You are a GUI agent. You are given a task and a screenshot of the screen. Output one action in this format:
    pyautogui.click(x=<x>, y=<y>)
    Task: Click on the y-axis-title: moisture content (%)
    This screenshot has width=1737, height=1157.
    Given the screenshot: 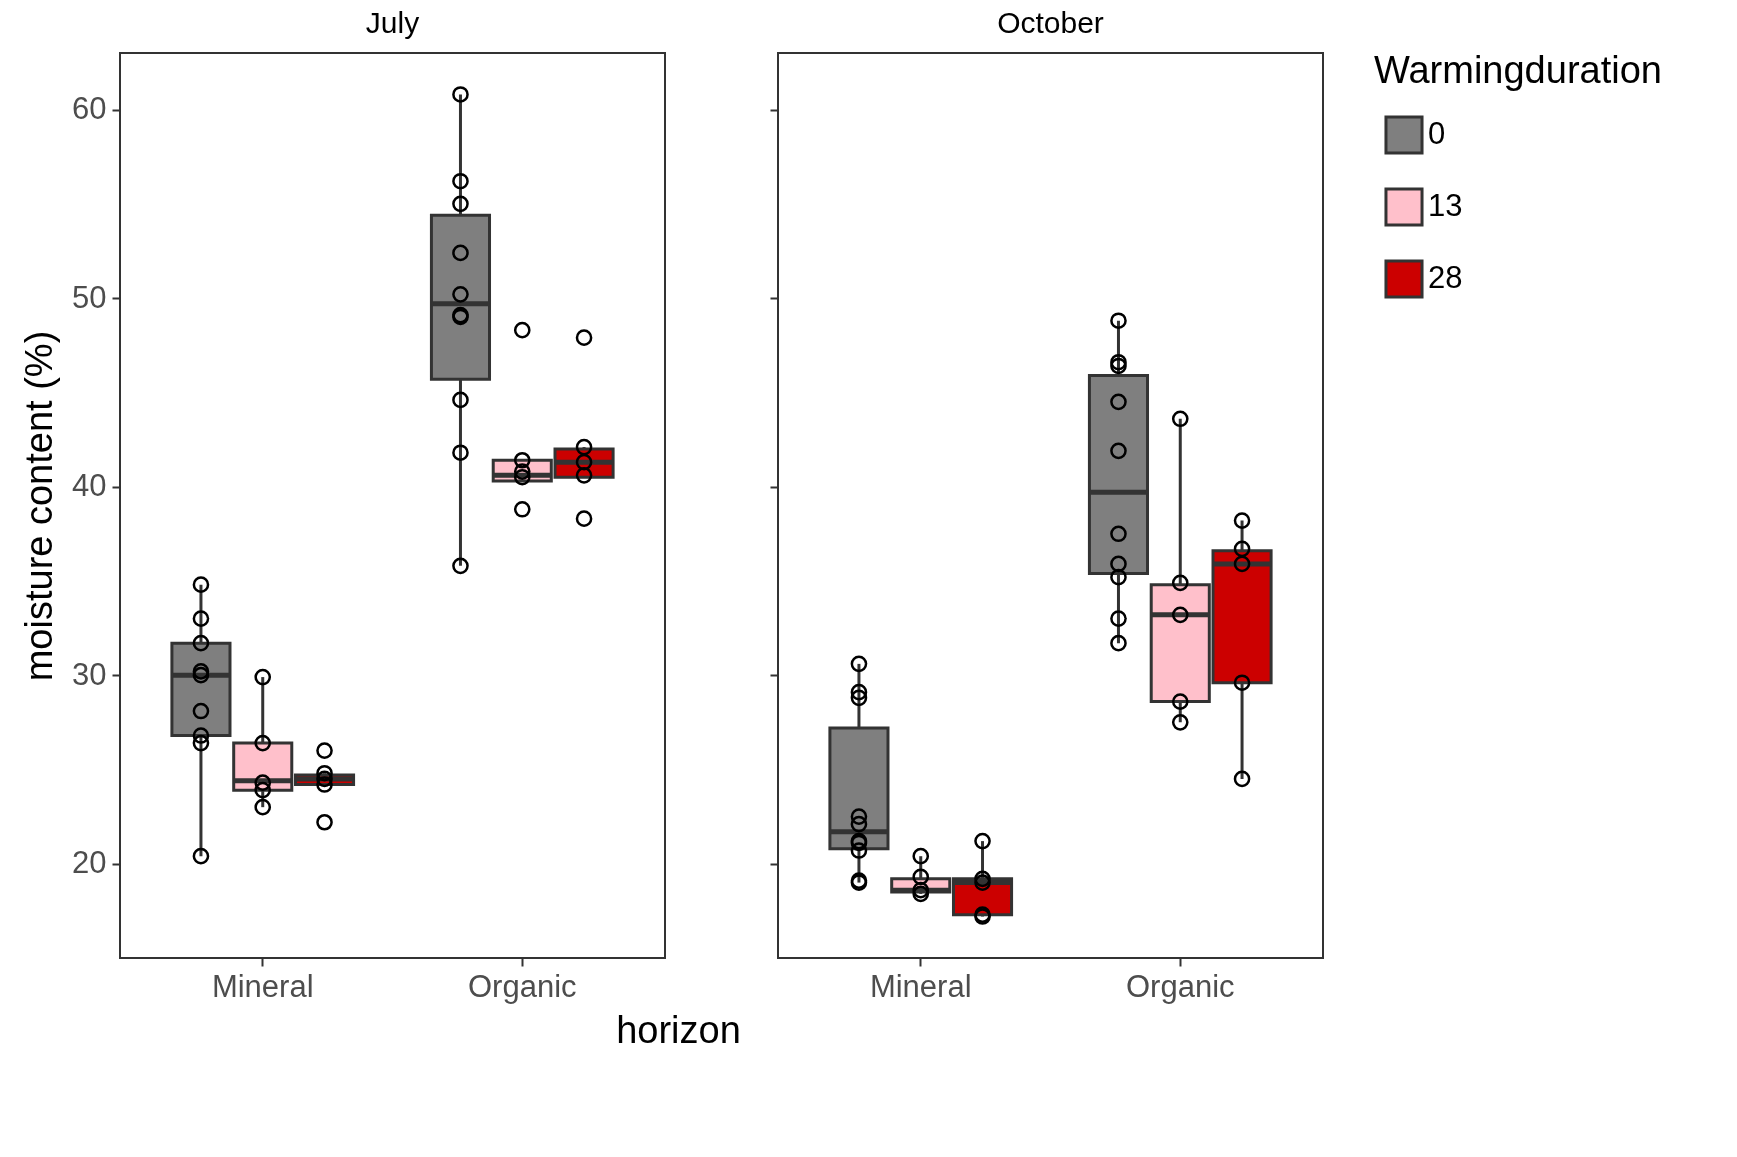 What is the action you would take?
    pyautogui.click(x=39, y=506)
    